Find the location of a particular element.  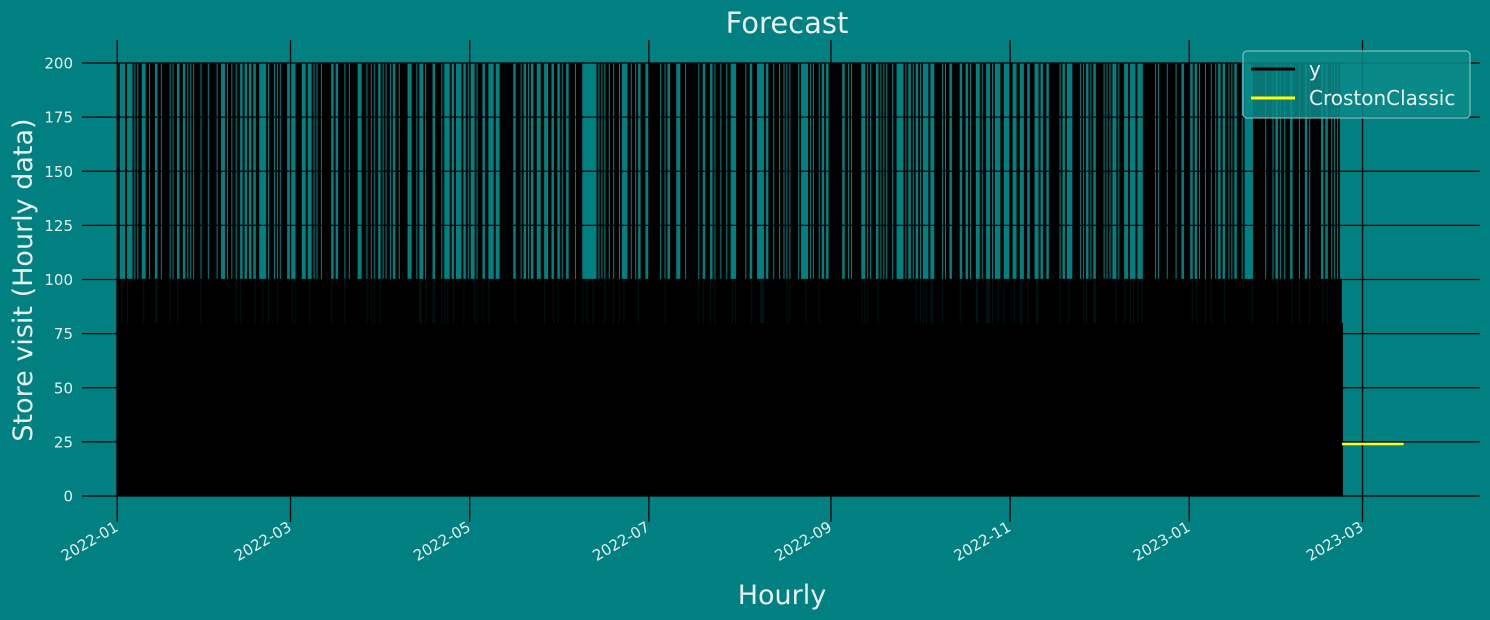

y-tick-label: 150 is located at coordinates (58, 172).